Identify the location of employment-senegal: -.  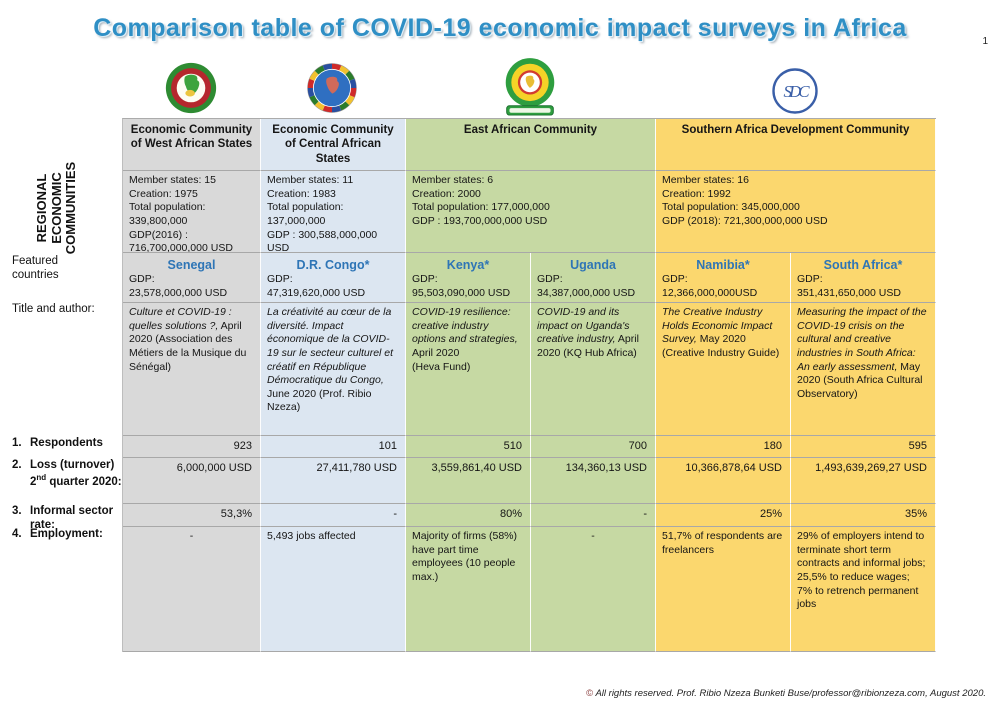
(192, 589).